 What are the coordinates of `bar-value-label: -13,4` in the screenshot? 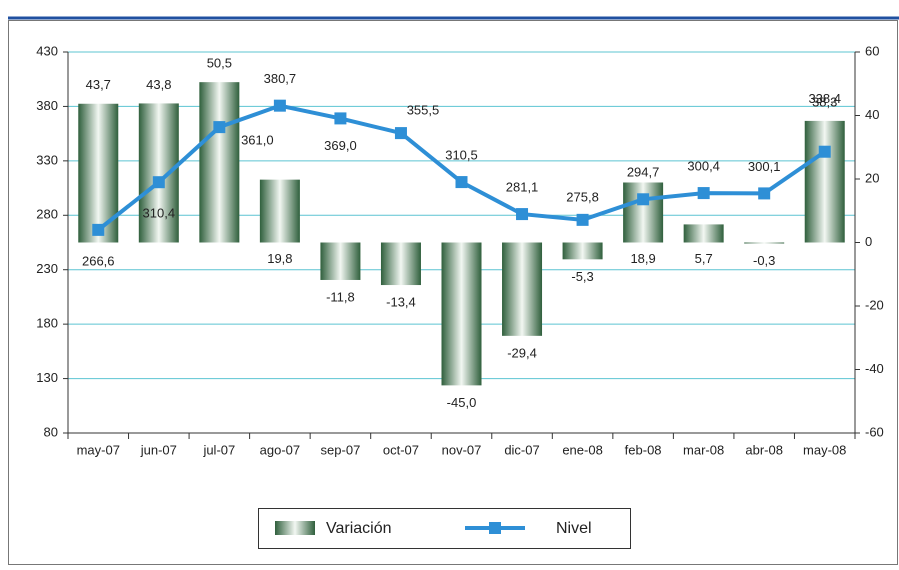 It's located at (401, 301).